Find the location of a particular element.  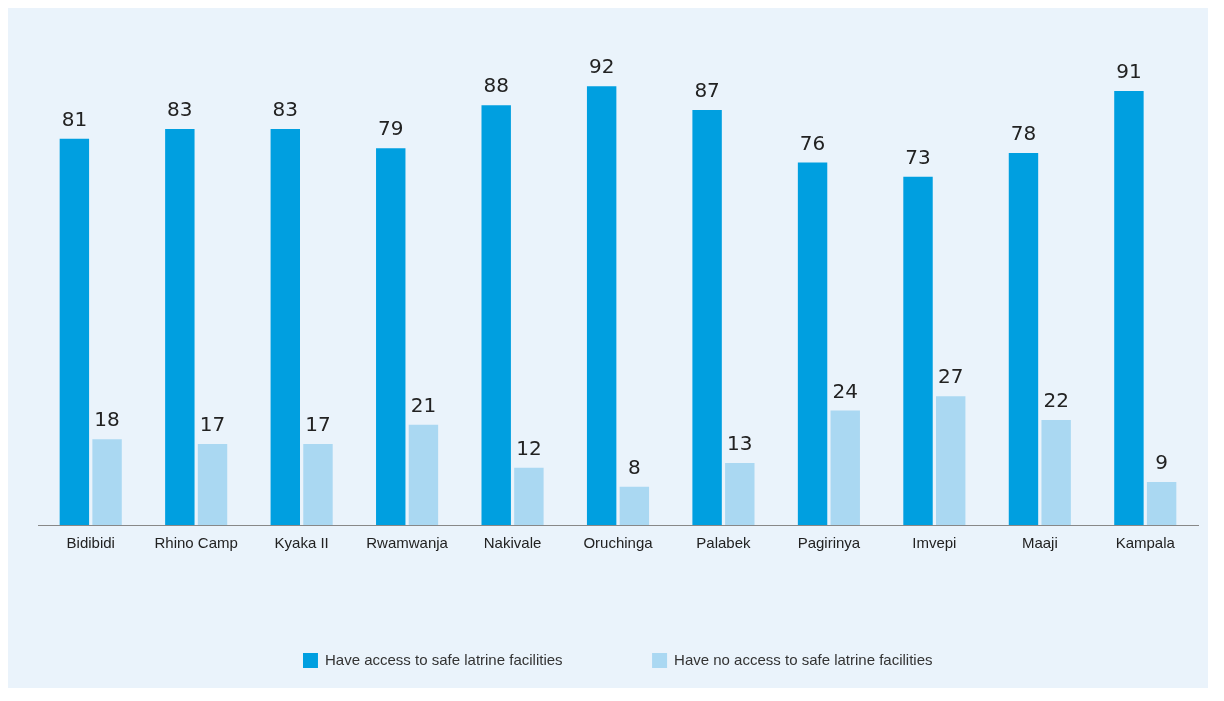

x-tick-label: Nakivale is located at coordinates (512, 543).